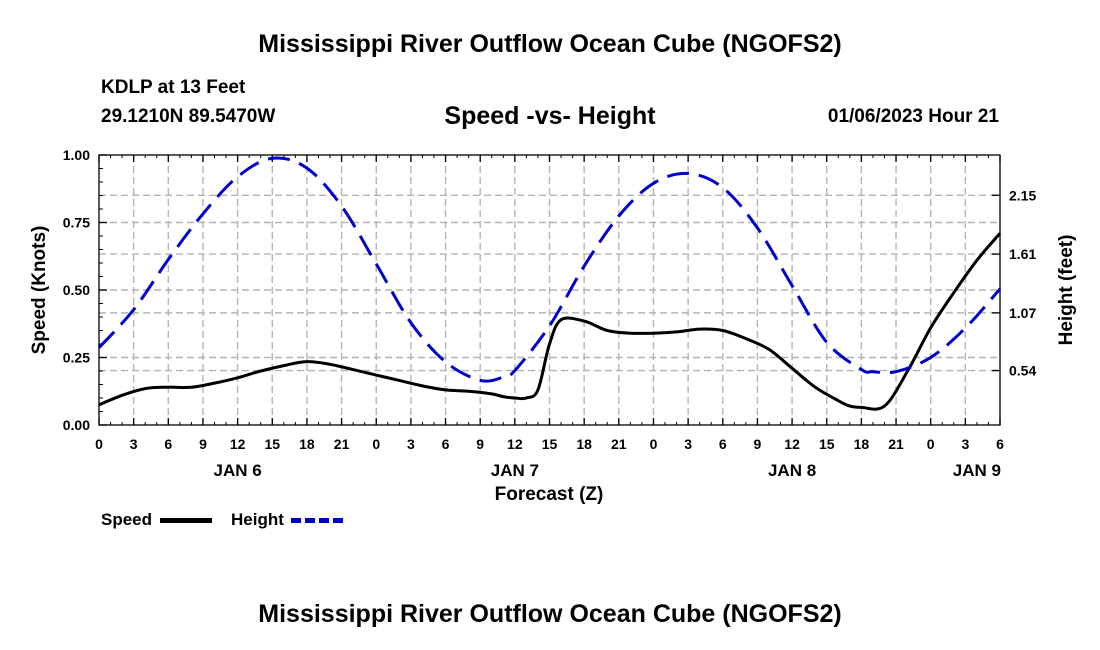  I want to click on day-label: JAN 7, so click(515, 470).